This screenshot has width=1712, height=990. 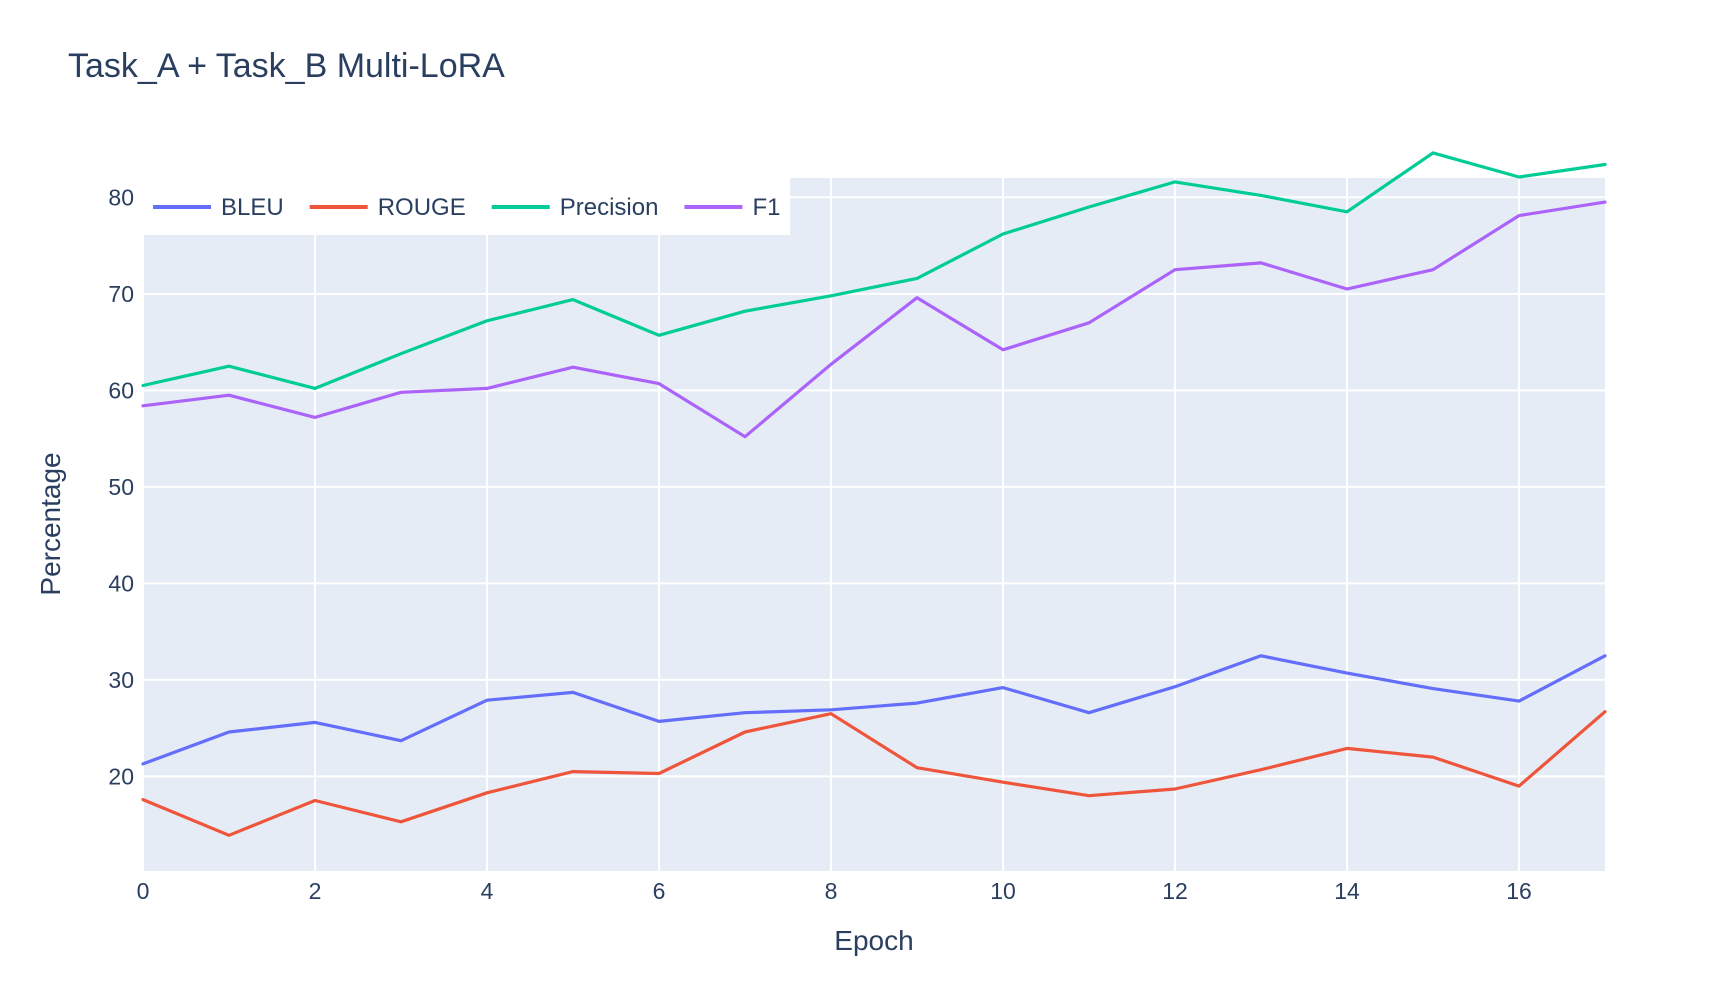 I want to click on legend-item-precision: Precision, so click(x=575, y=207).